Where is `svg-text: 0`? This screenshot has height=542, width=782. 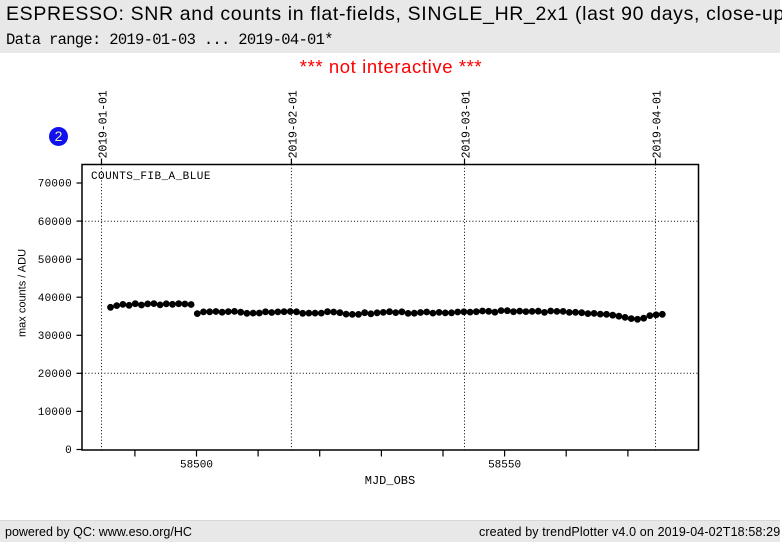
svg-text: 0 is located at coordinates (68, 451).